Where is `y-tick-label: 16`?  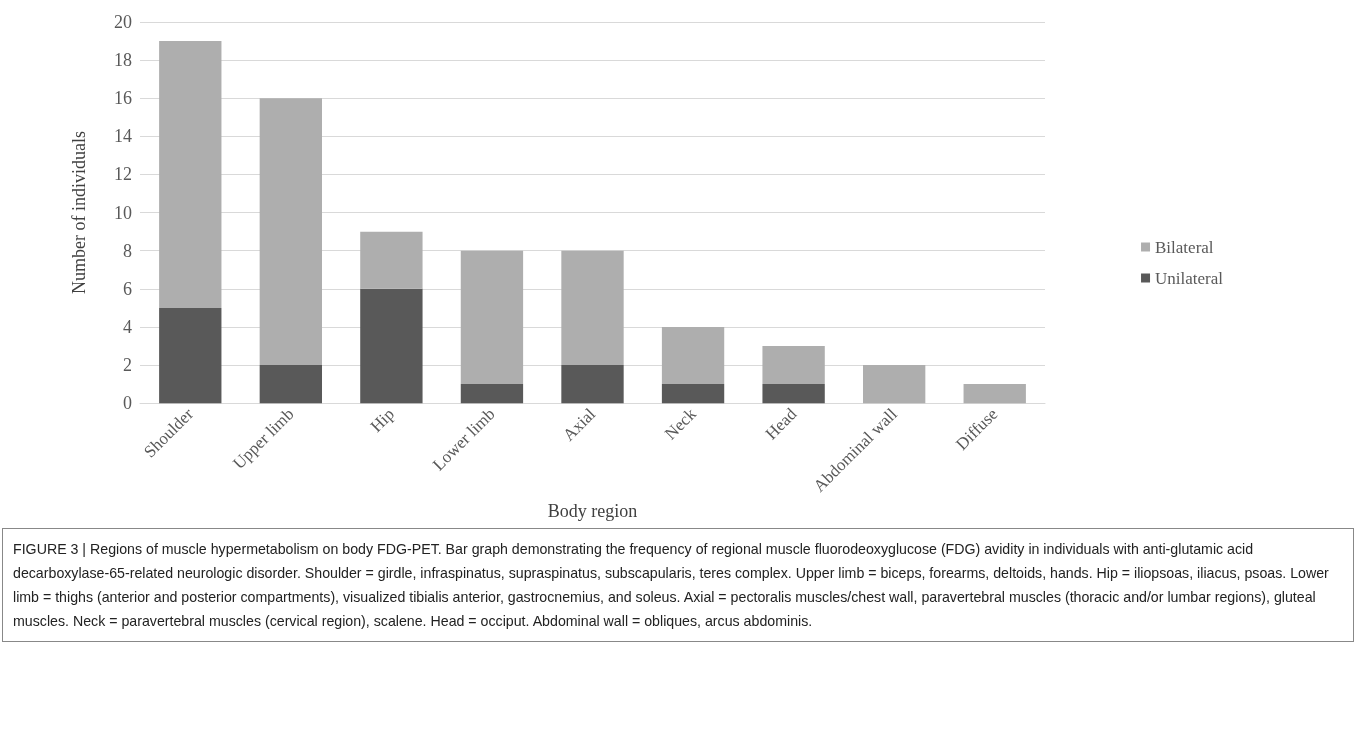
y-tick-label: 16 is located at coordinates (123, 98).